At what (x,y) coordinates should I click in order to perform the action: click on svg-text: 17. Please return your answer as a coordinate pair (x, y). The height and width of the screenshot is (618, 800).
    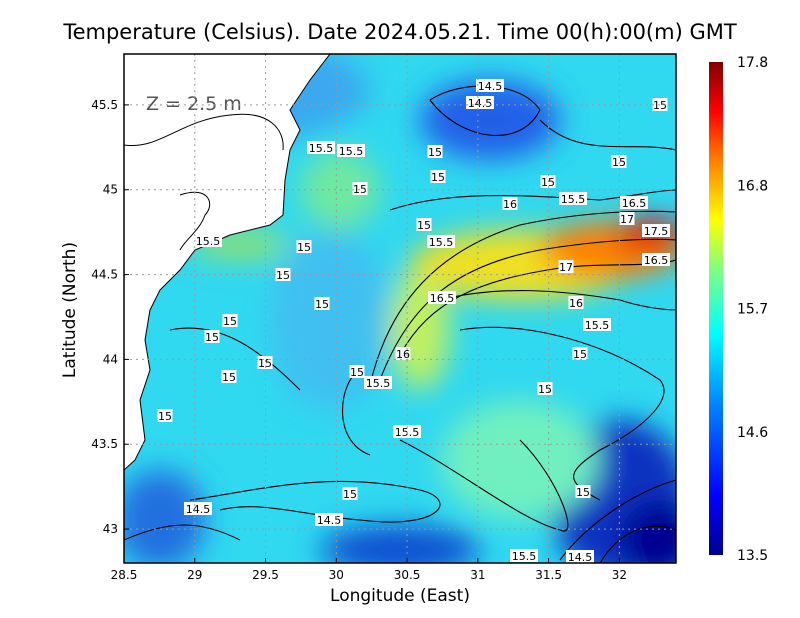
    Looking at the image, I should click on (566, 267).